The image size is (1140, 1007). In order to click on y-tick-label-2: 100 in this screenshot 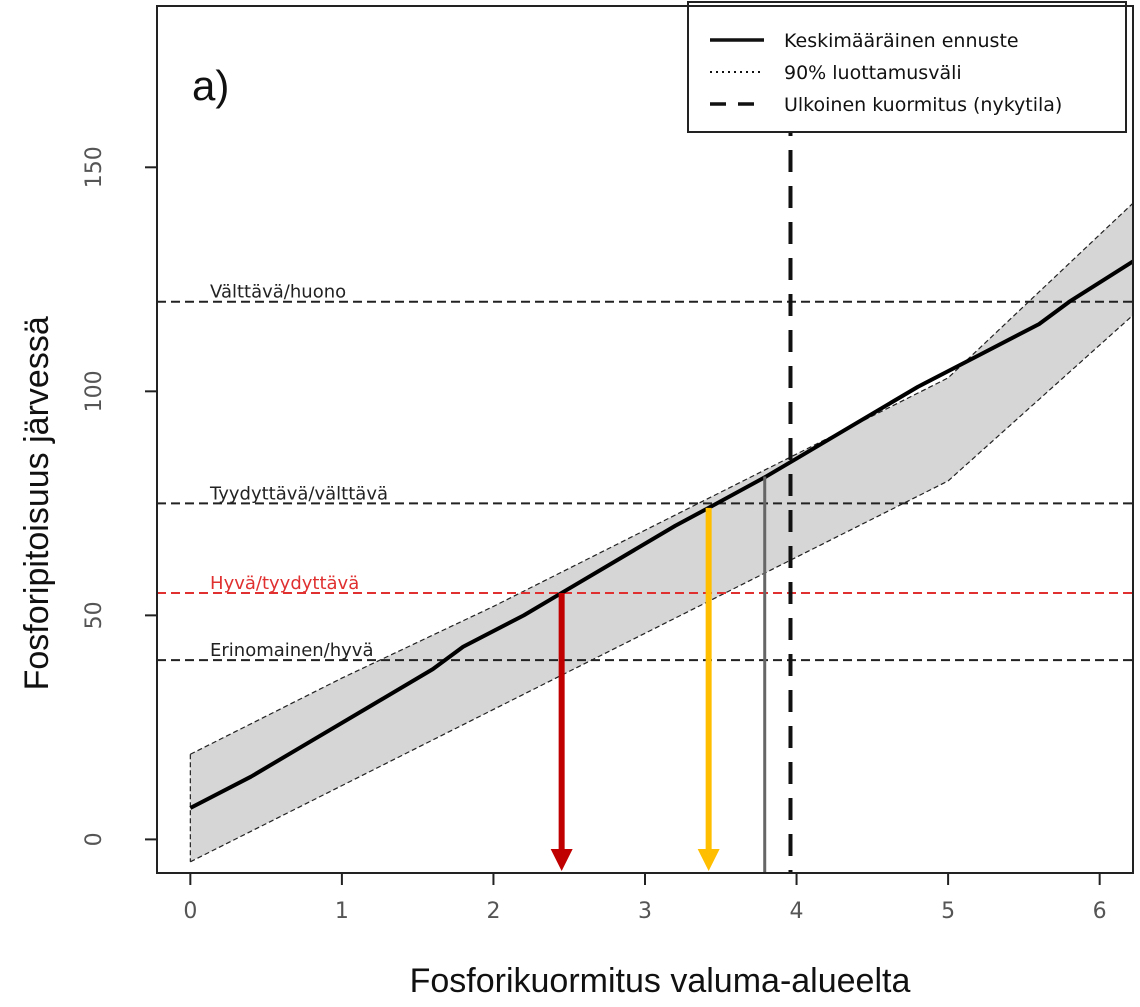, I will do `click(94, 391)`.